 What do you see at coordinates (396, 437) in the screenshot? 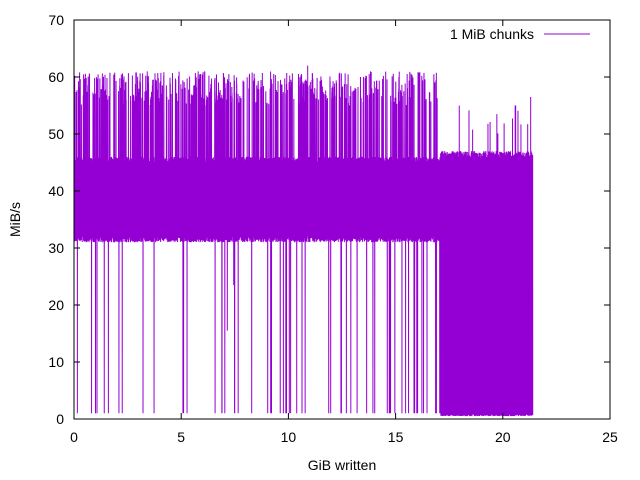
I see `x-tick-label: 15` at bounding box center [396, 437].